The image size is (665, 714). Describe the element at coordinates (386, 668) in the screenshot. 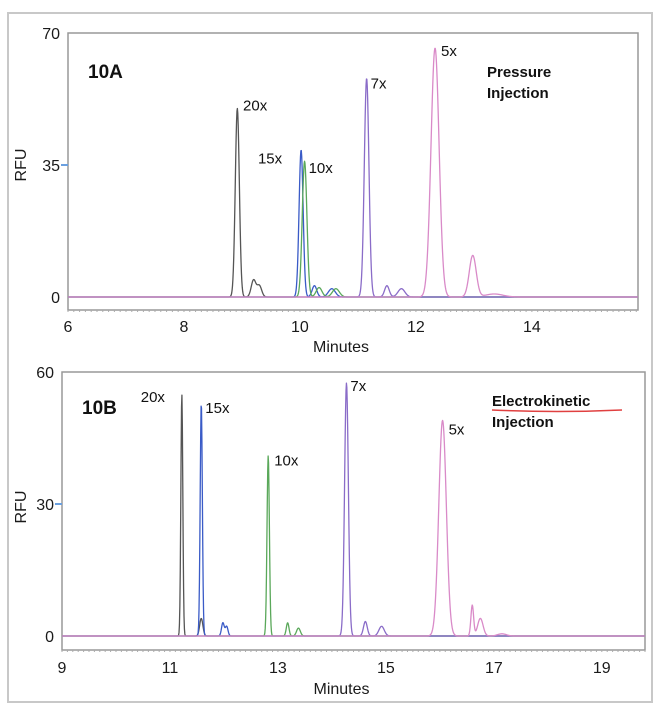

I see `x-tick-label: 15` at that location.